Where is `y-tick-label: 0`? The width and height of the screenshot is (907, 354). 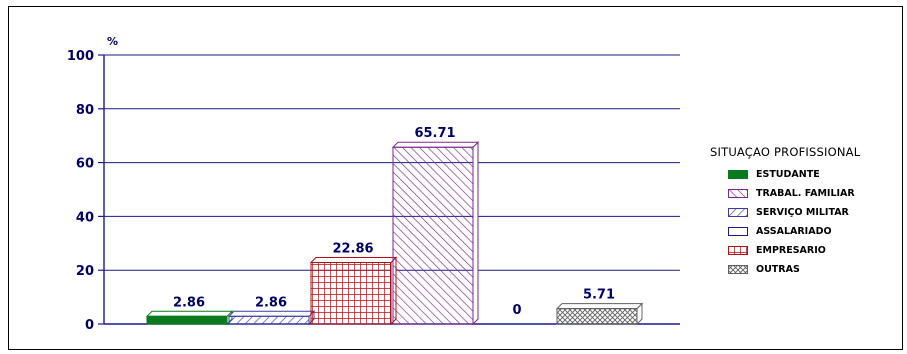 y-tick-label: 0 is located at coordinates (89, 325).